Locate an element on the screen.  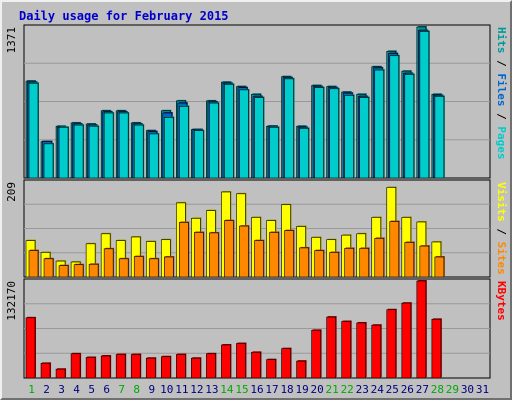
day-label-22: 22 is located at coordinates (347, 389).